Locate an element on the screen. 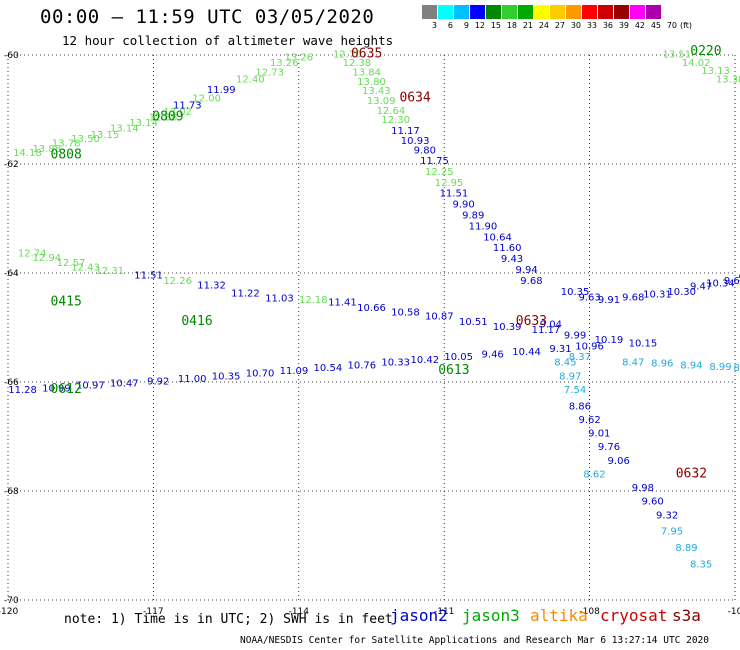  data-point-label: 13.38 is located at coordinates (728, 79).